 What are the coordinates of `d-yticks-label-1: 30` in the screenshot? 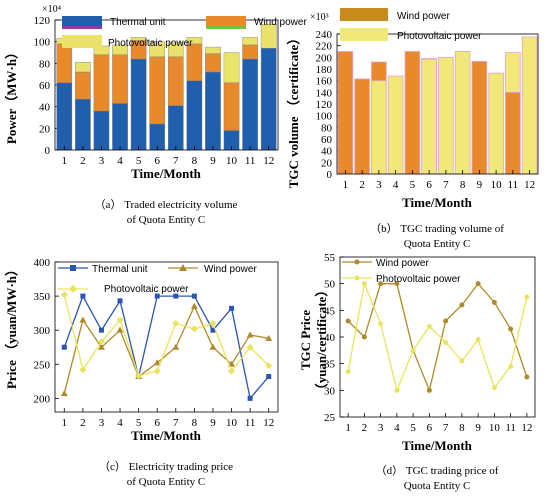 It's located at (330, 391).